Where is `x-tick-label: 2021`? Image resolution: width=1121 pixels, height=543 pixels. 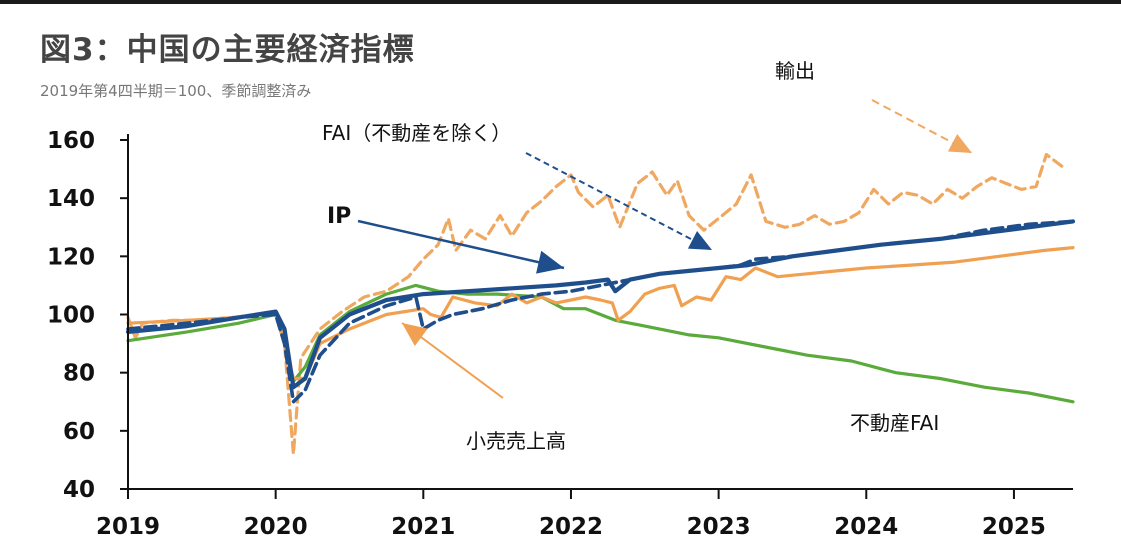
x-tick-label: 2021 is located at coordinates (423, 527).